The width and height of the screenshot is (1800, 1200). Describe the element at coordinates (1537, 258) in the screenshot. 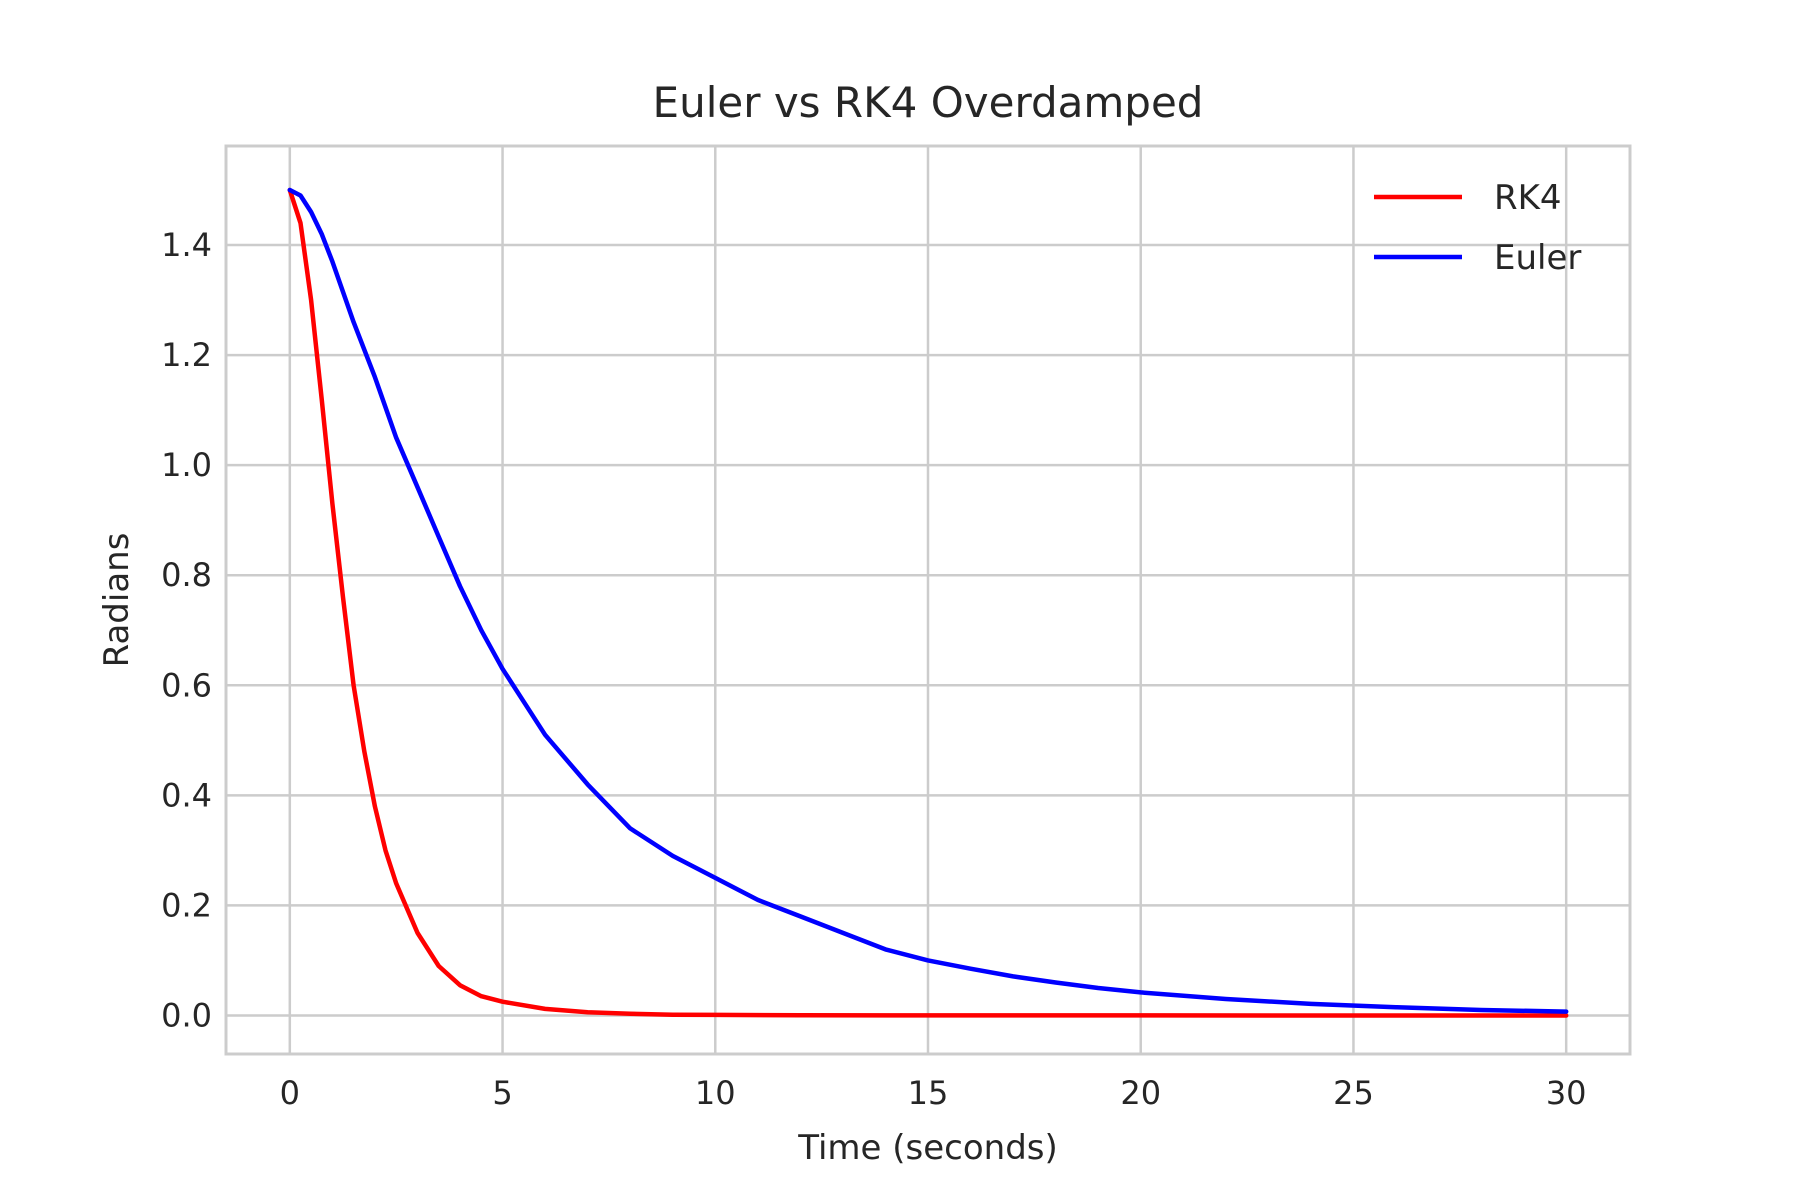

I see `legend-label-euler: Euler` at that location.